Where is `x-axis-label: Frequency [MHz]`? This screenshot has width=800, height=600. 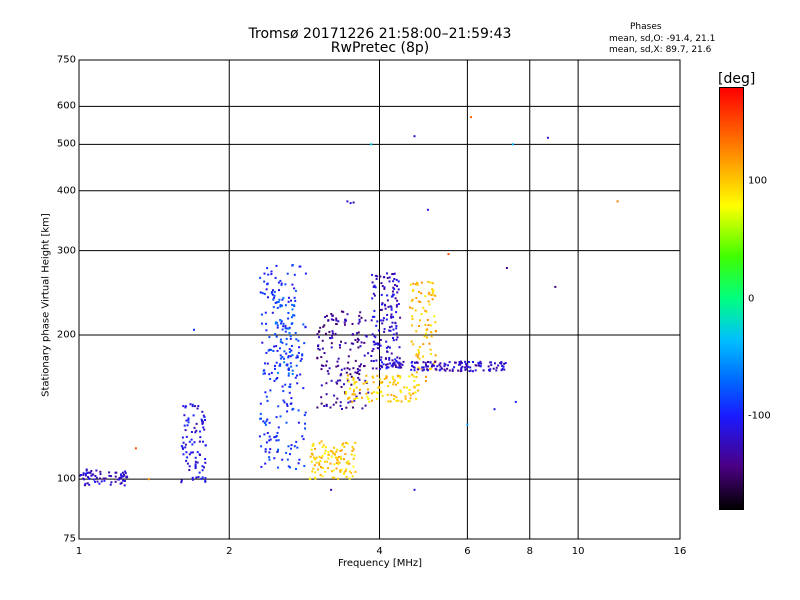 x-axis-label: Frequency [MHz] is located at coordinates (380, 563).